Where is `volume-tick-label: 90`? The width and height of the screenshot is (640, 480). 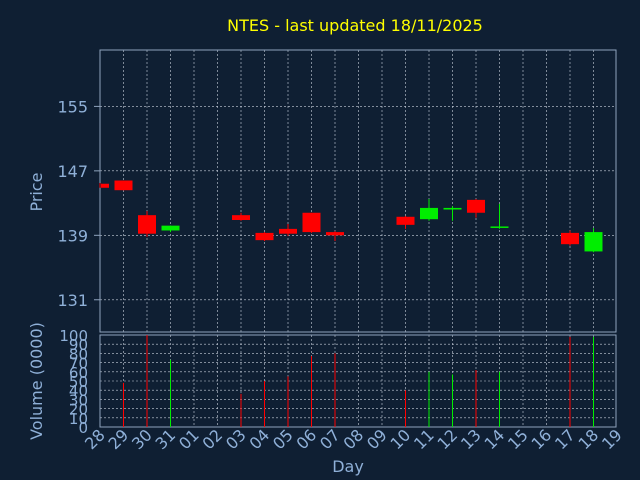
volume-tick-label: 90 is located at coordinates (78, 345).